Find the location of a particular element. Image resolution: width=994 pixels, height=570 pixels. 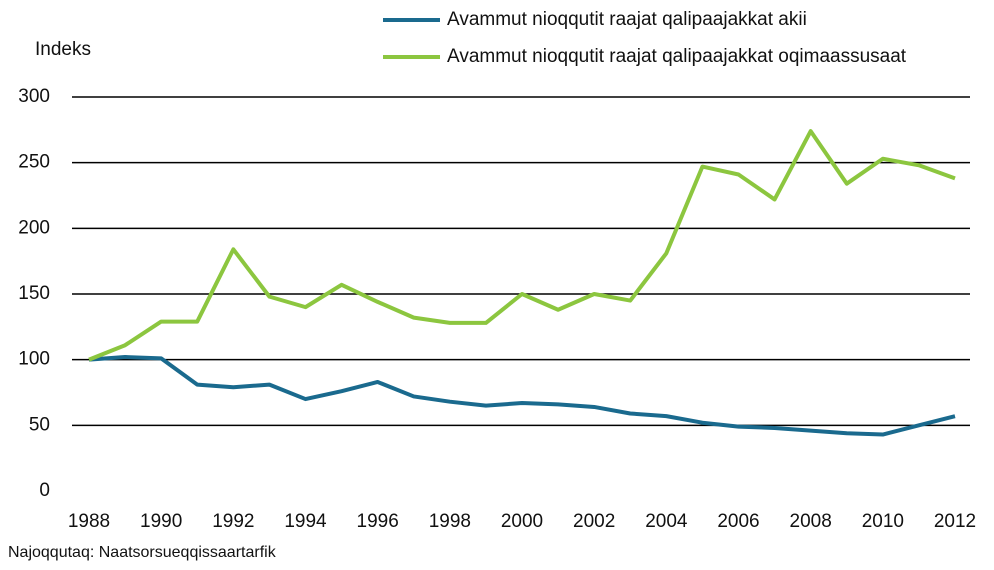

x-tick-label: 1992 is located at coordinates (233, 521).